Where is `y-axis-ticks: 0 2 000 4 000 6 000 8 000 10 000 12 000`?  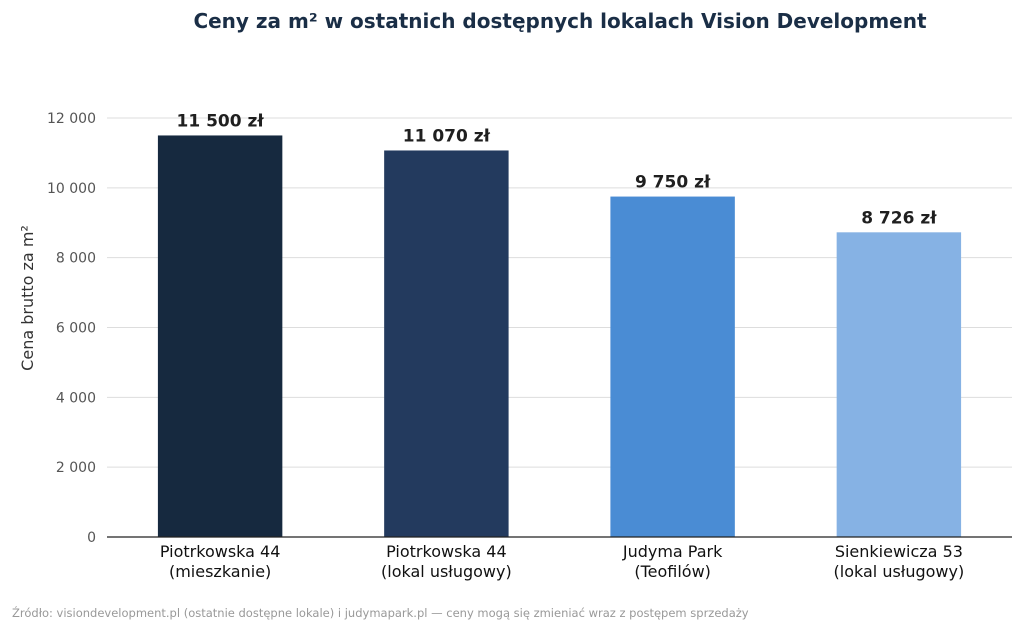 y-axis-ticks: 0 2 000 4 000 6 000 8 000 10 000 12 000 is located at coordinates (71, 328).